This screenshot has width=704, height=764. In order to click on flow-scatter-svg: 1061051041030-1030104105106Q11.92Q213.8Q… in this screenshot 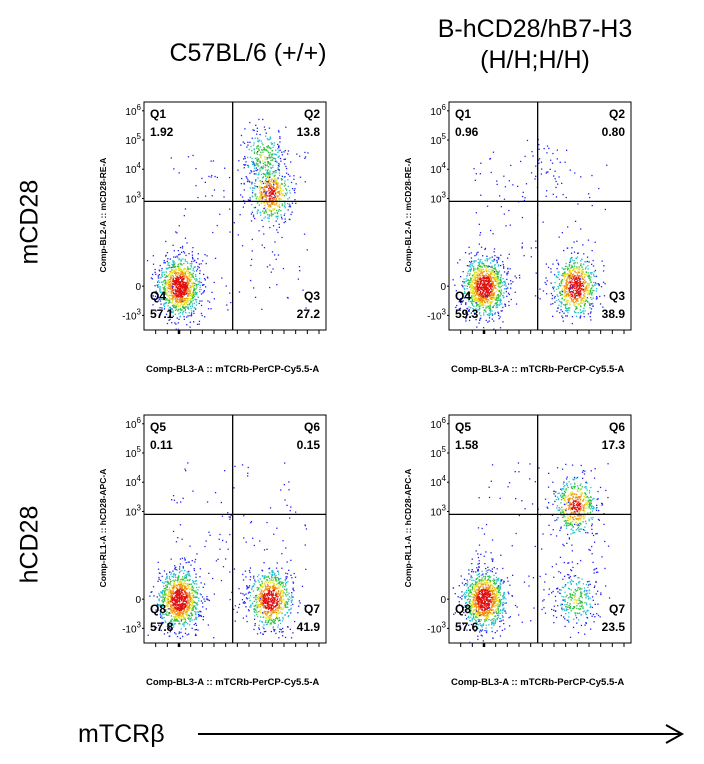, I will do `click(224, 217)`.